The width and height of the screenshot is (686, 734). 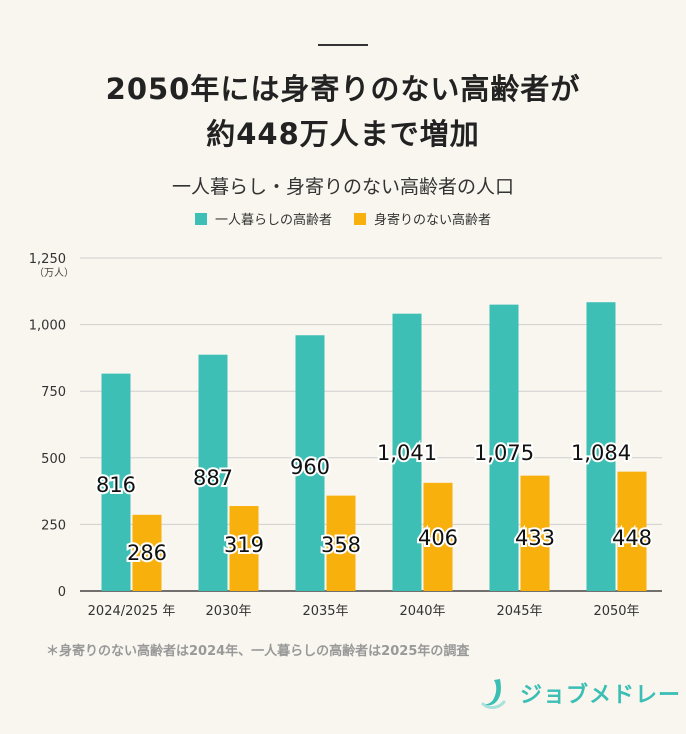 What do you see at coordinates (258, 651) in the screenshot?
I see `footnote: ＊身寄りのない高齢者は2024年、一人暮らしの高齢者は2025年の調査` at bounding box center [258, 651].